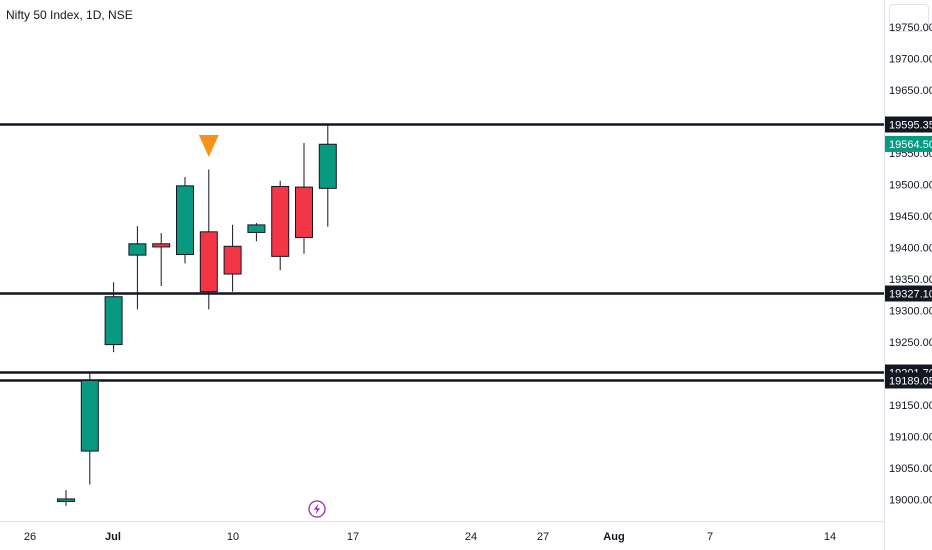 This screenshot has width=932, height=550. Describe the element at coordinates (262, 326) in the screenshot. I see `marker-layer` at that location.